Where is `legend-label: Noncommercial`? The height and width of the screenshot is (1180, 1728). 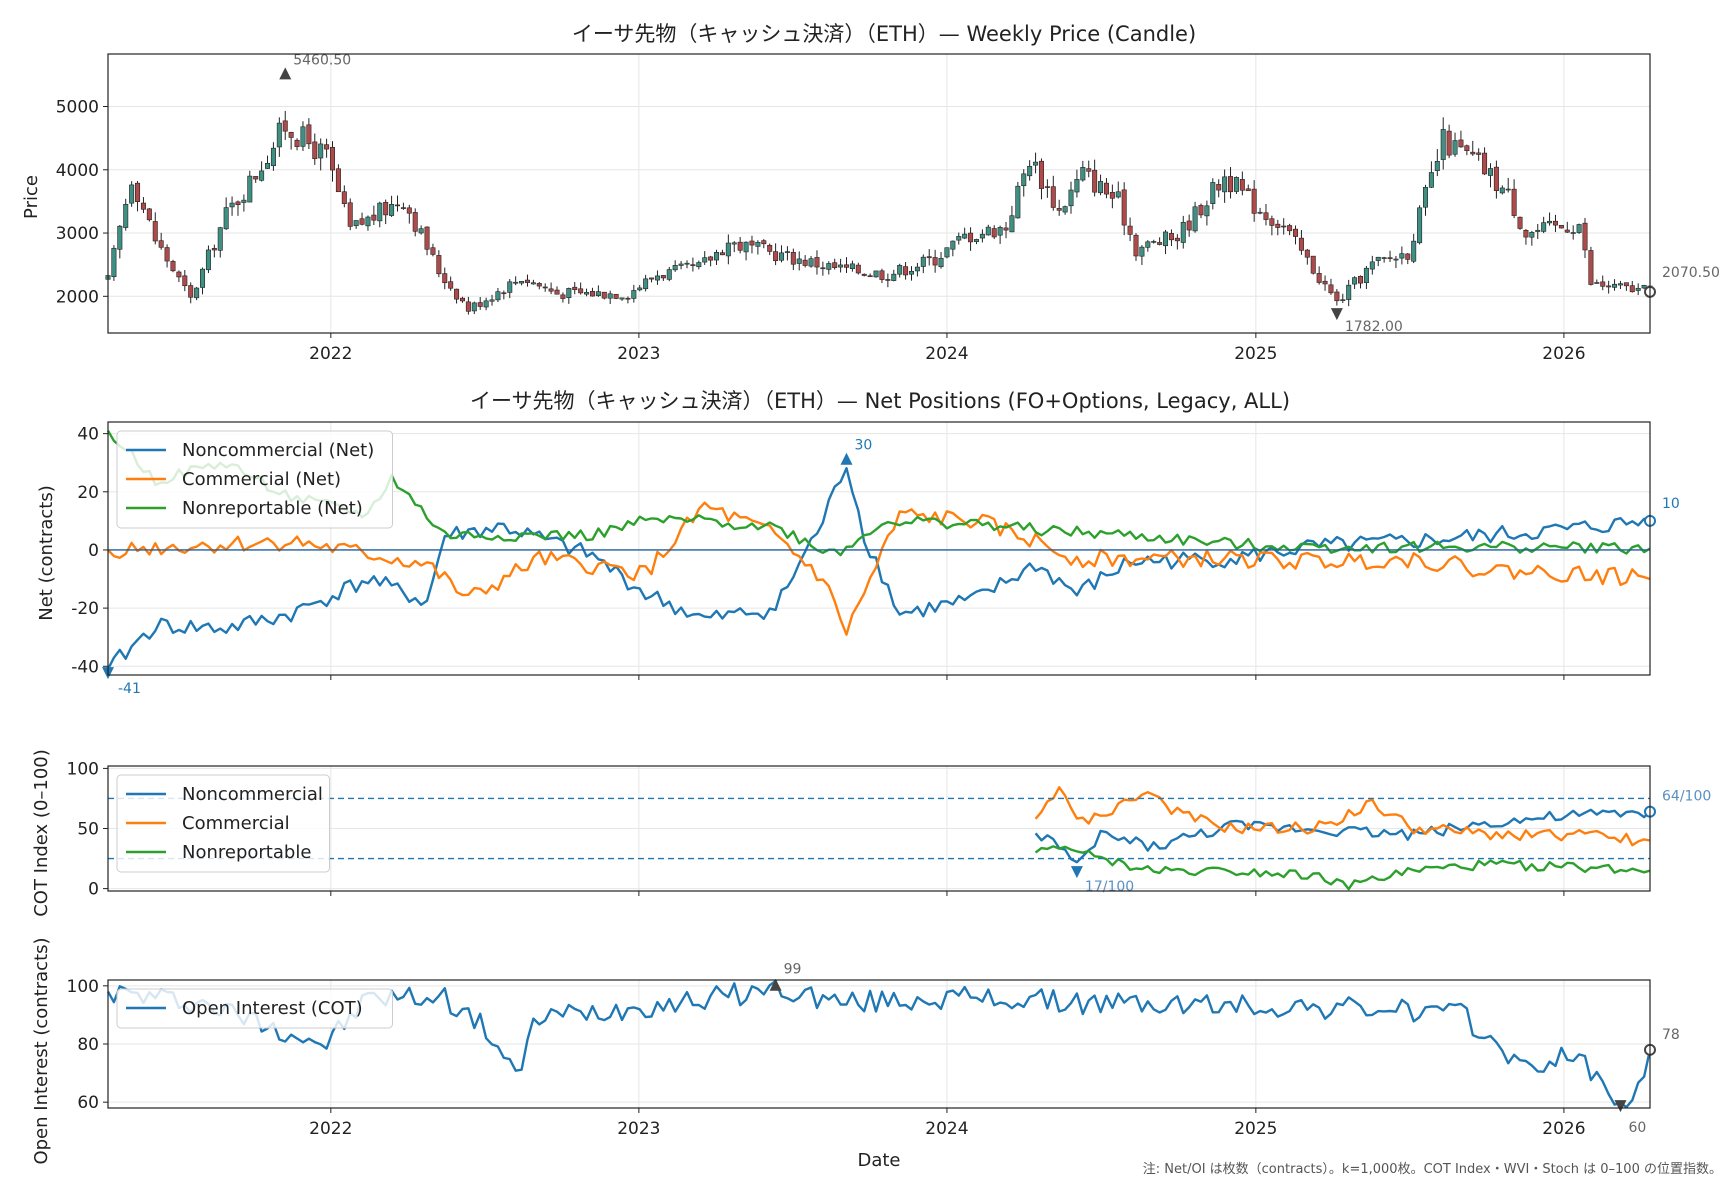
legend-label: Noncommercial is located at coordinates (252, 794).